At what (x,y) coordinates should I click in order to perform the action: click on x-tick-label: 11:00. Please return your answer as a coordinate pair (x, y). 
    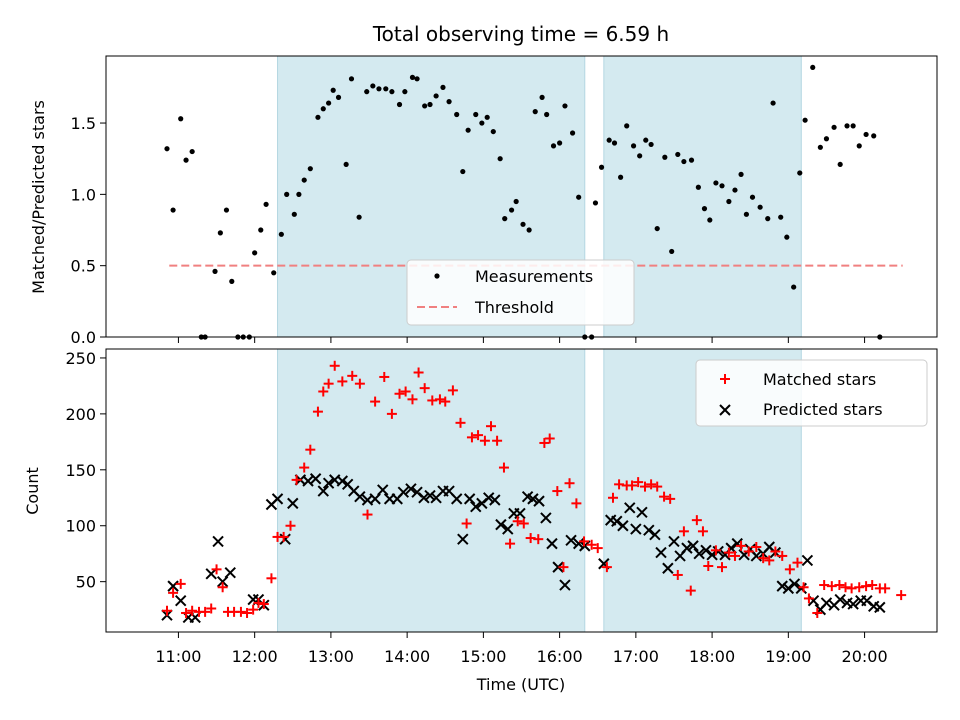
    Looking at the image, I should click on (178, 656).